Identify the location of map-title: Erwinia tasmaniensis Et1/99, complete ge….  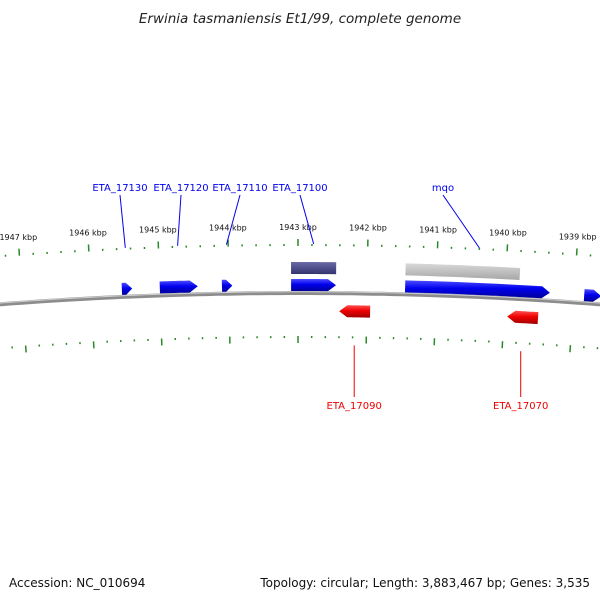
(300, 19).